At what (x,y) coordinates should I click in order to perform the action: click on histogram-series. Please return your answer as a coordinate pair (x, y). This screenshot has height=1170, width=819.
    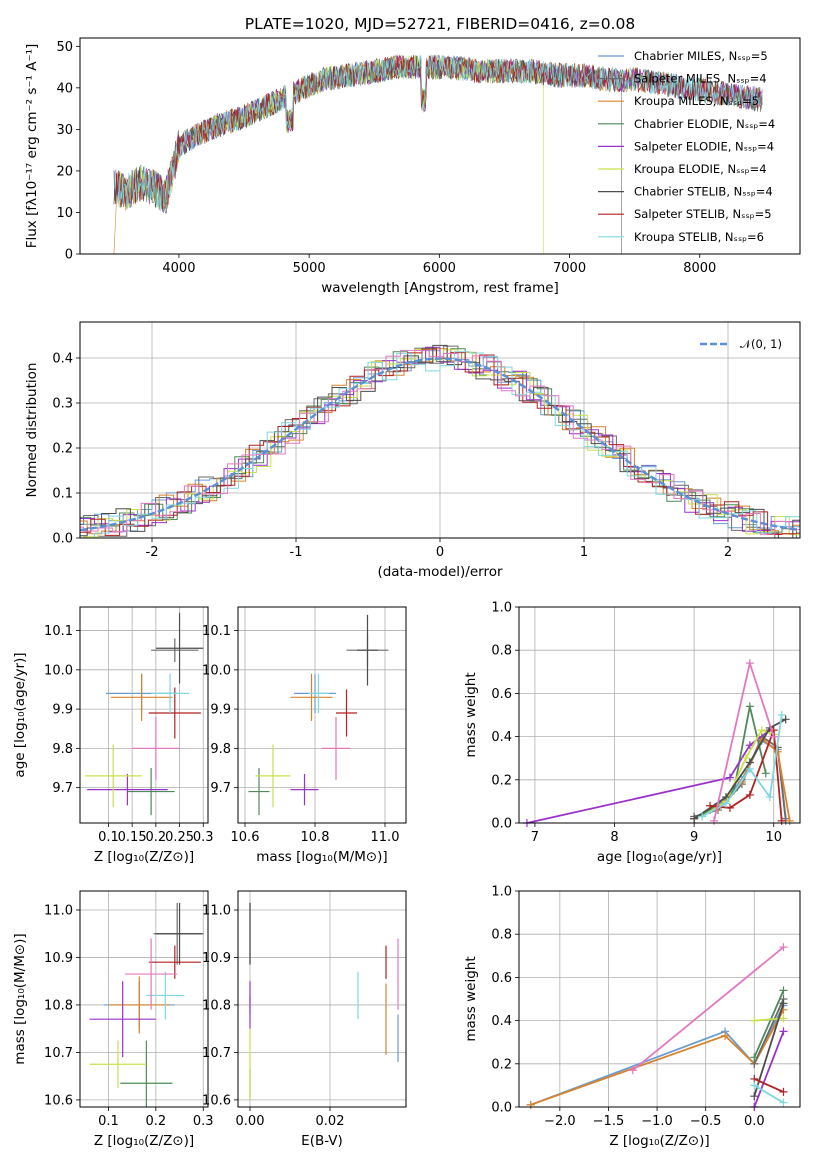
    Looking at the image, I should click on (440, 442).